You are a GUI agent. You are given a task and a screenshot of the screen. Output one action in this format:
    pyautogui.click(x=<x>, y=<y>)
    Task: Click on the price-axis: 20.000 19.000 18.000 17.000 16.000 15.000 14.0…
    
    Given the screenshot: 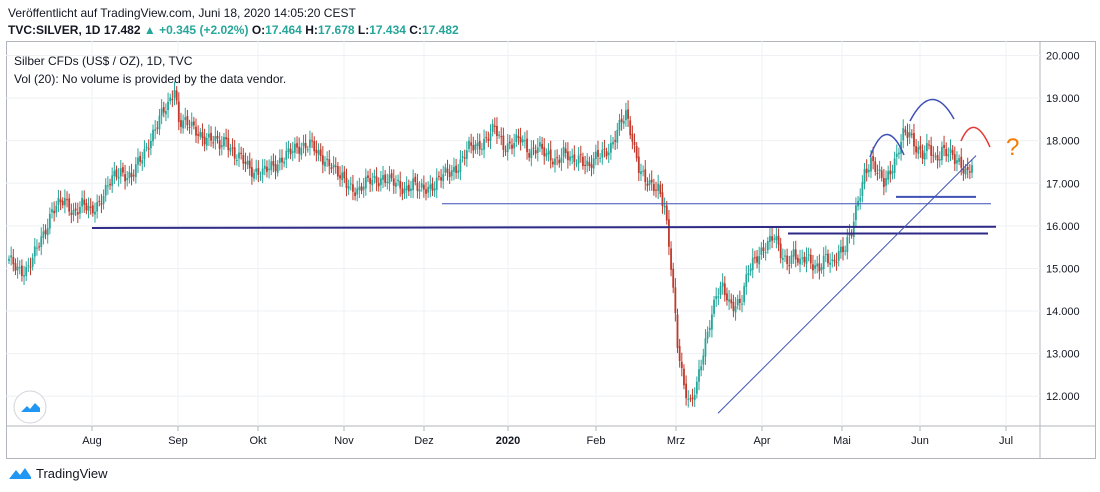 What is the action you would take?
    pyautogui.click(x=1063, y=227)
    